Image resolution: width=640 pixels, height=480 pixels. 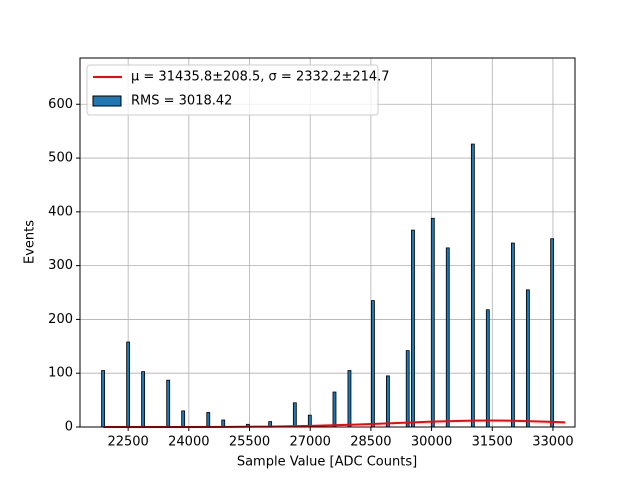 What do you see at coordinates (370, 442) in the screenshot?
I see `x-tick-label: 28500` at bounding box center [370, 442].